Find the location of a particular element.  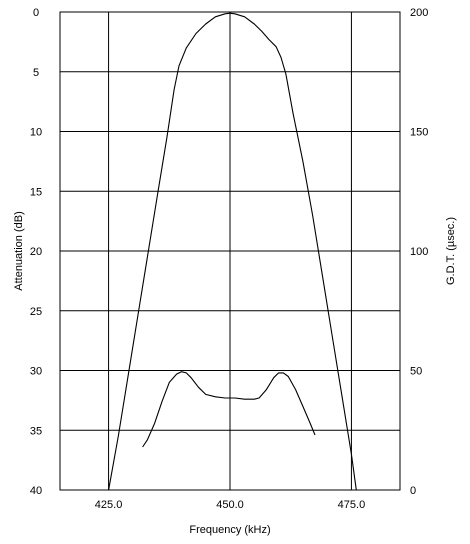

gdt-curve is located at coordinates (229, 409).